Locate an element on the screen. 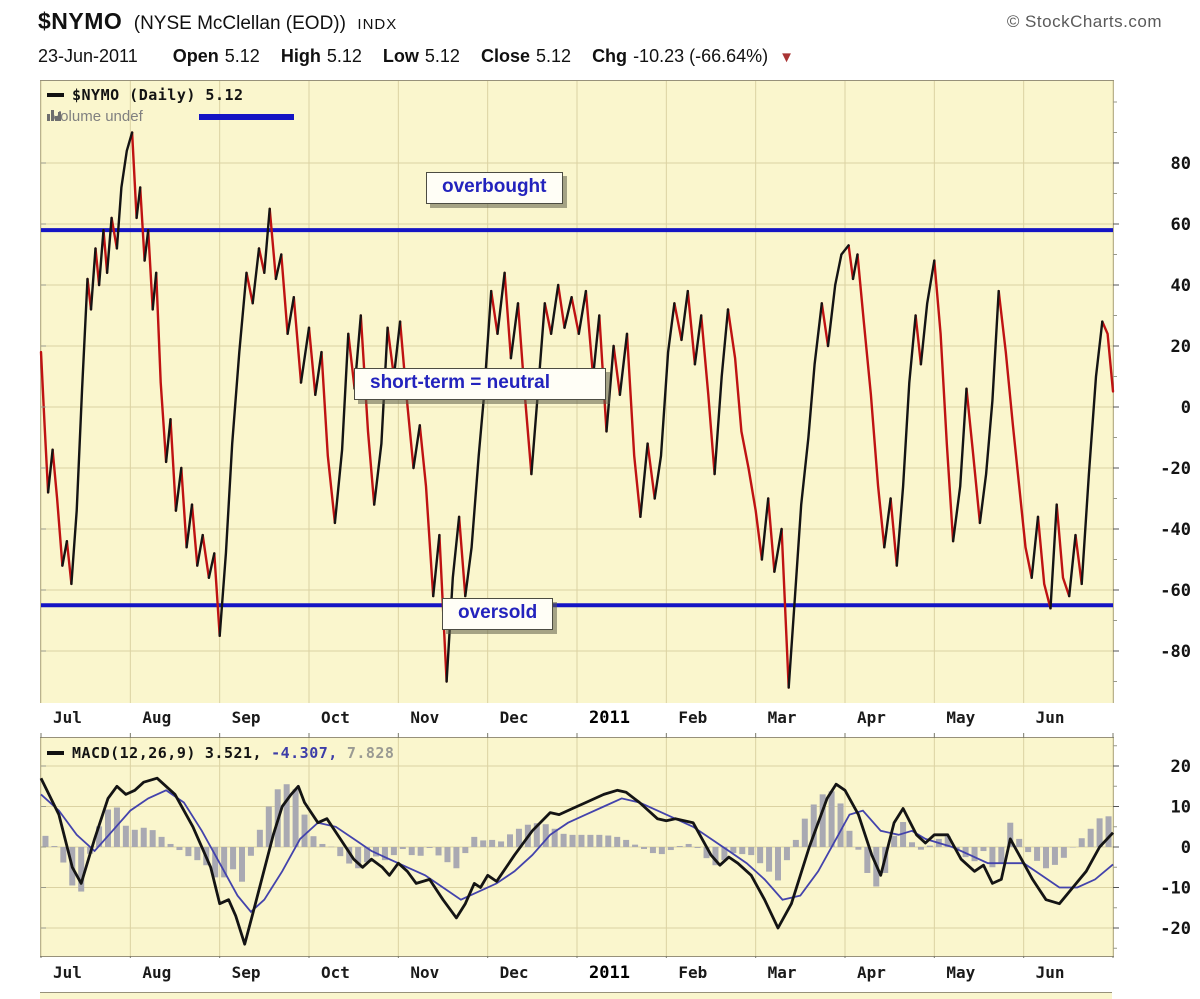  month-label-sep: Sep is located at coordinates (246, 972).